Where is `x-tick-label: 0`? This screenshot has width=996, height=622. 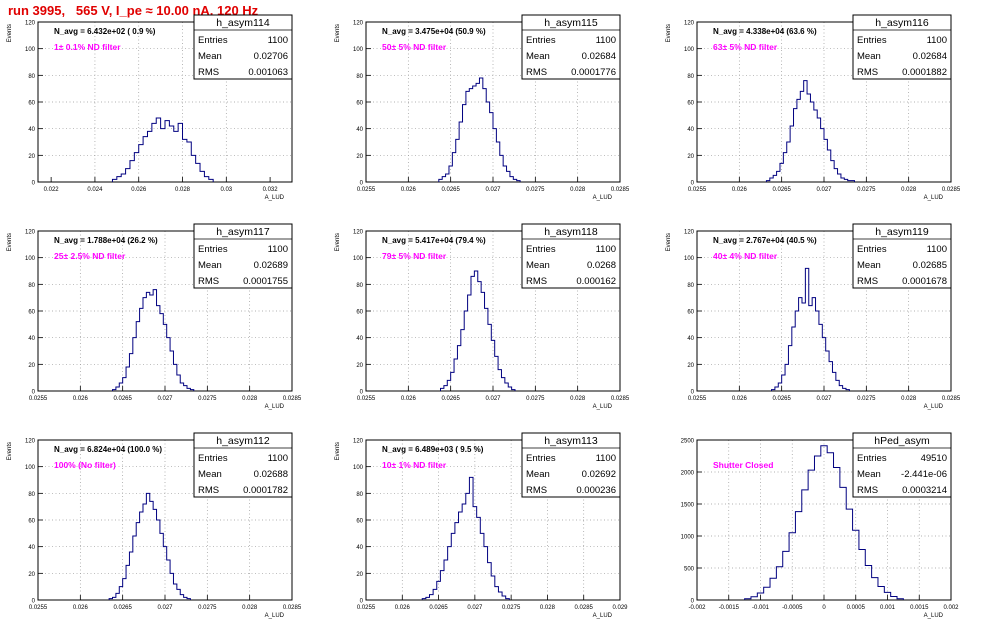 x-tick-label: 0 is located at coordinates (824, 608).